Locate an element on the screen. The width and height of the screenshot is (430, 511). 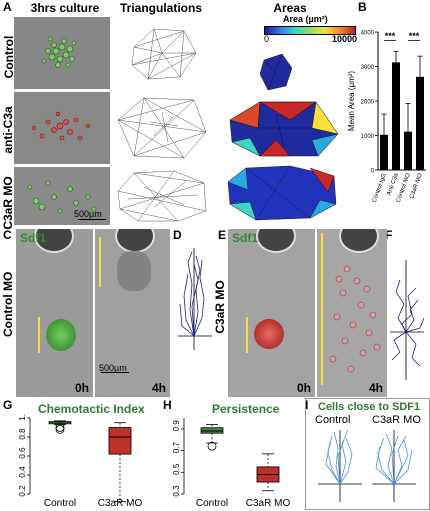
y-tick-label: 1.0 is located at coordinates (22, 417).